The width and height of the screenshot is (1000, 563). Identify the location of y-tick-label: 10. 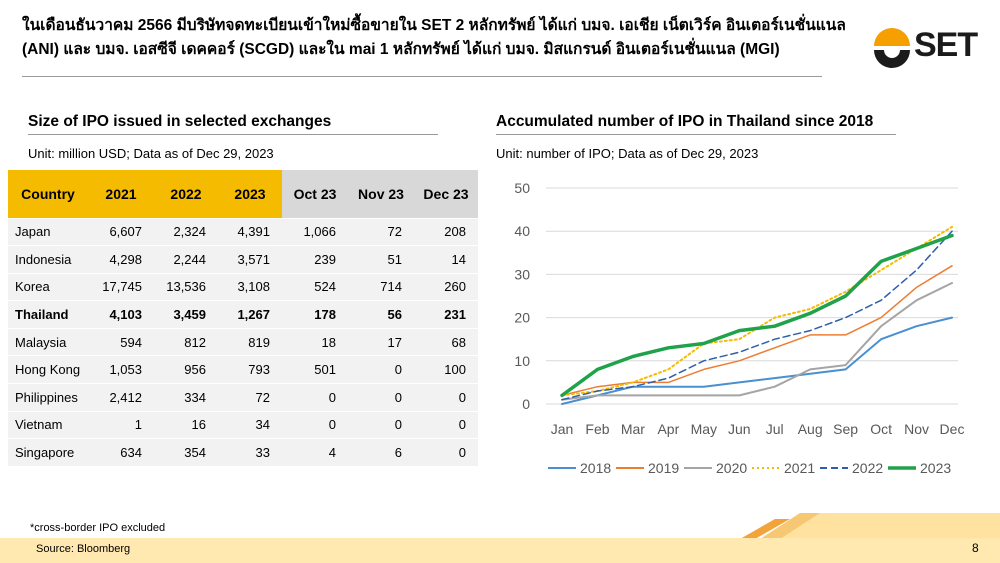
(522, 361).